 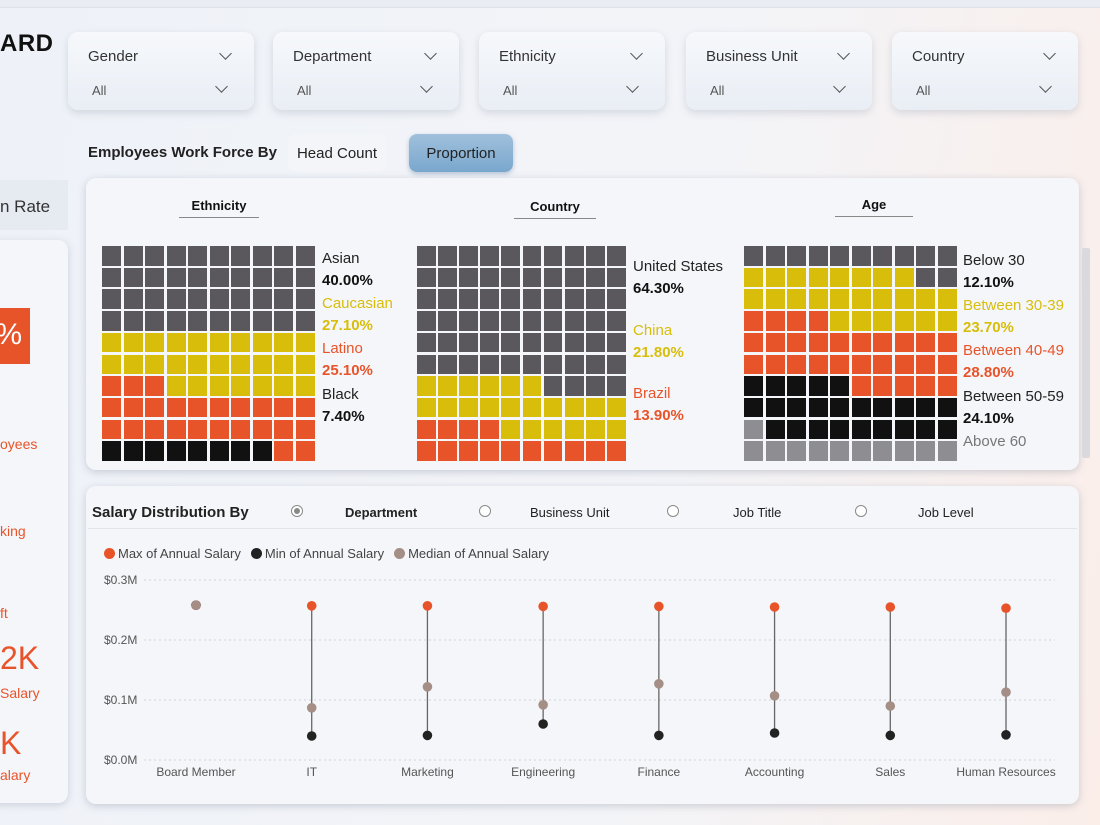 I want to click on y-tick-label: $0.0M, so click(x=120, y=760).